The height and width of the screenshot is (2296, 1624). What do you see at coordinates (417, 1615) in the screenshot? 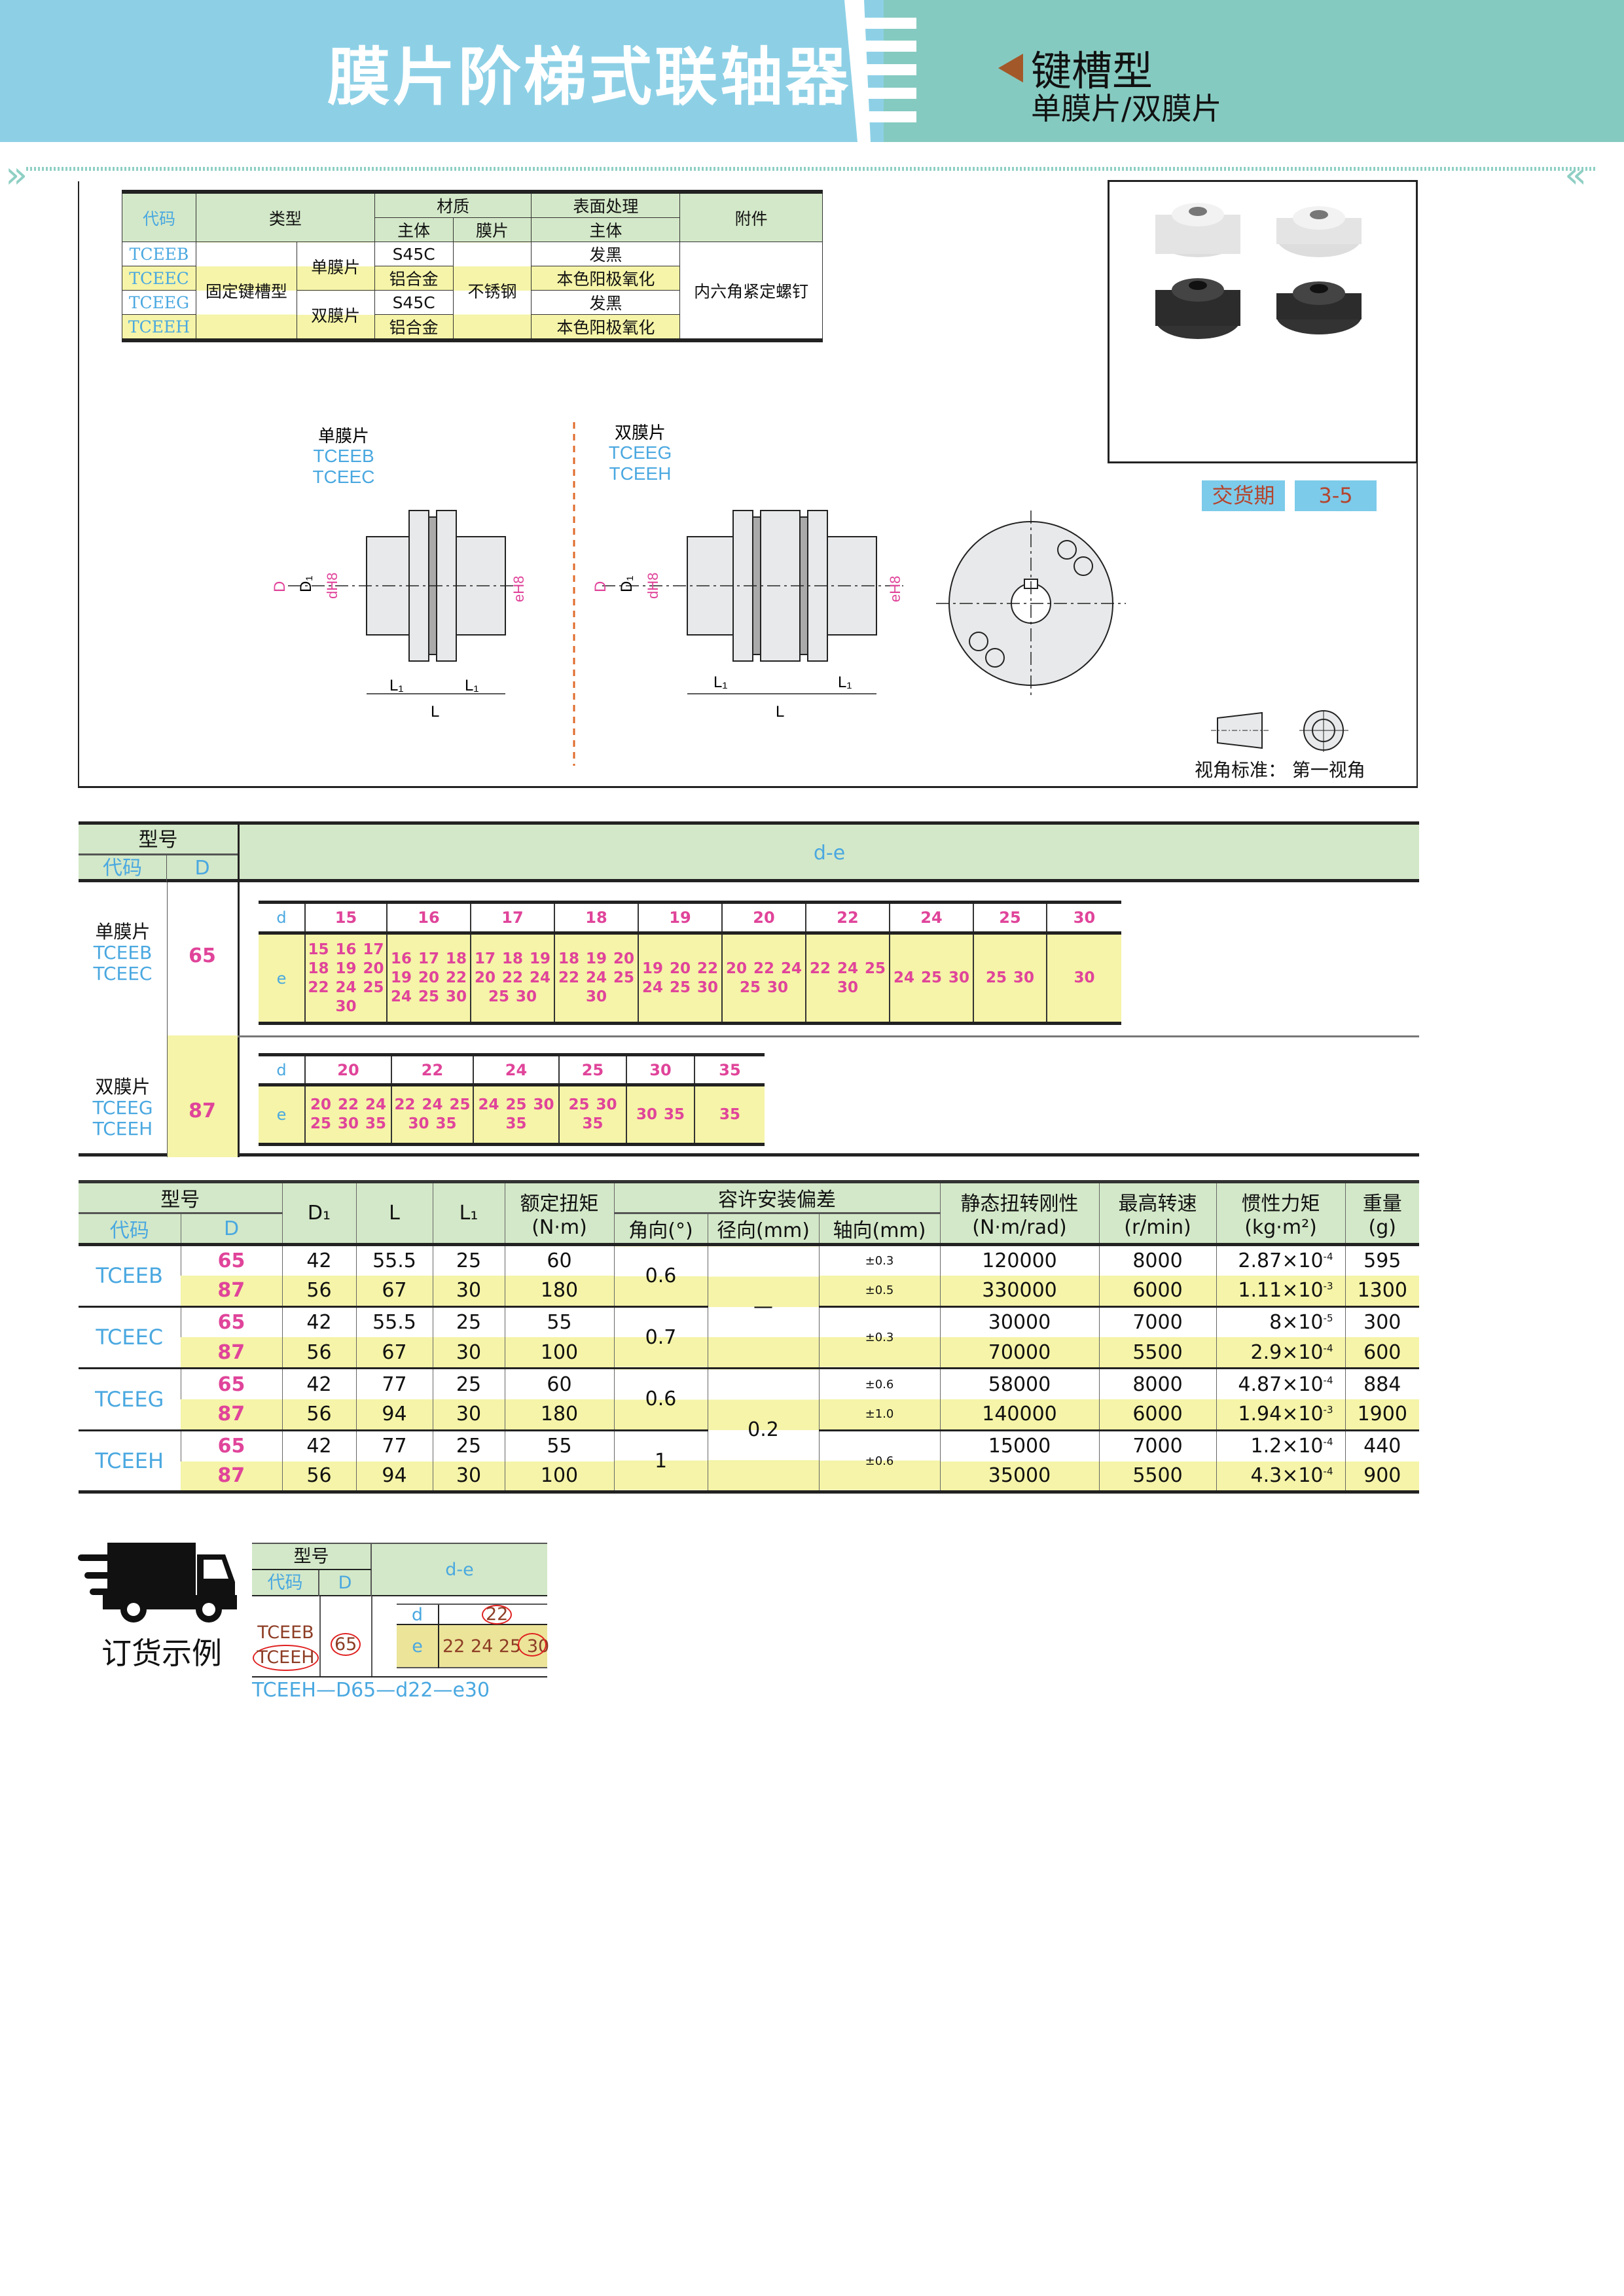
I see `order-d-label: d` at bounding box center [417, 1615].